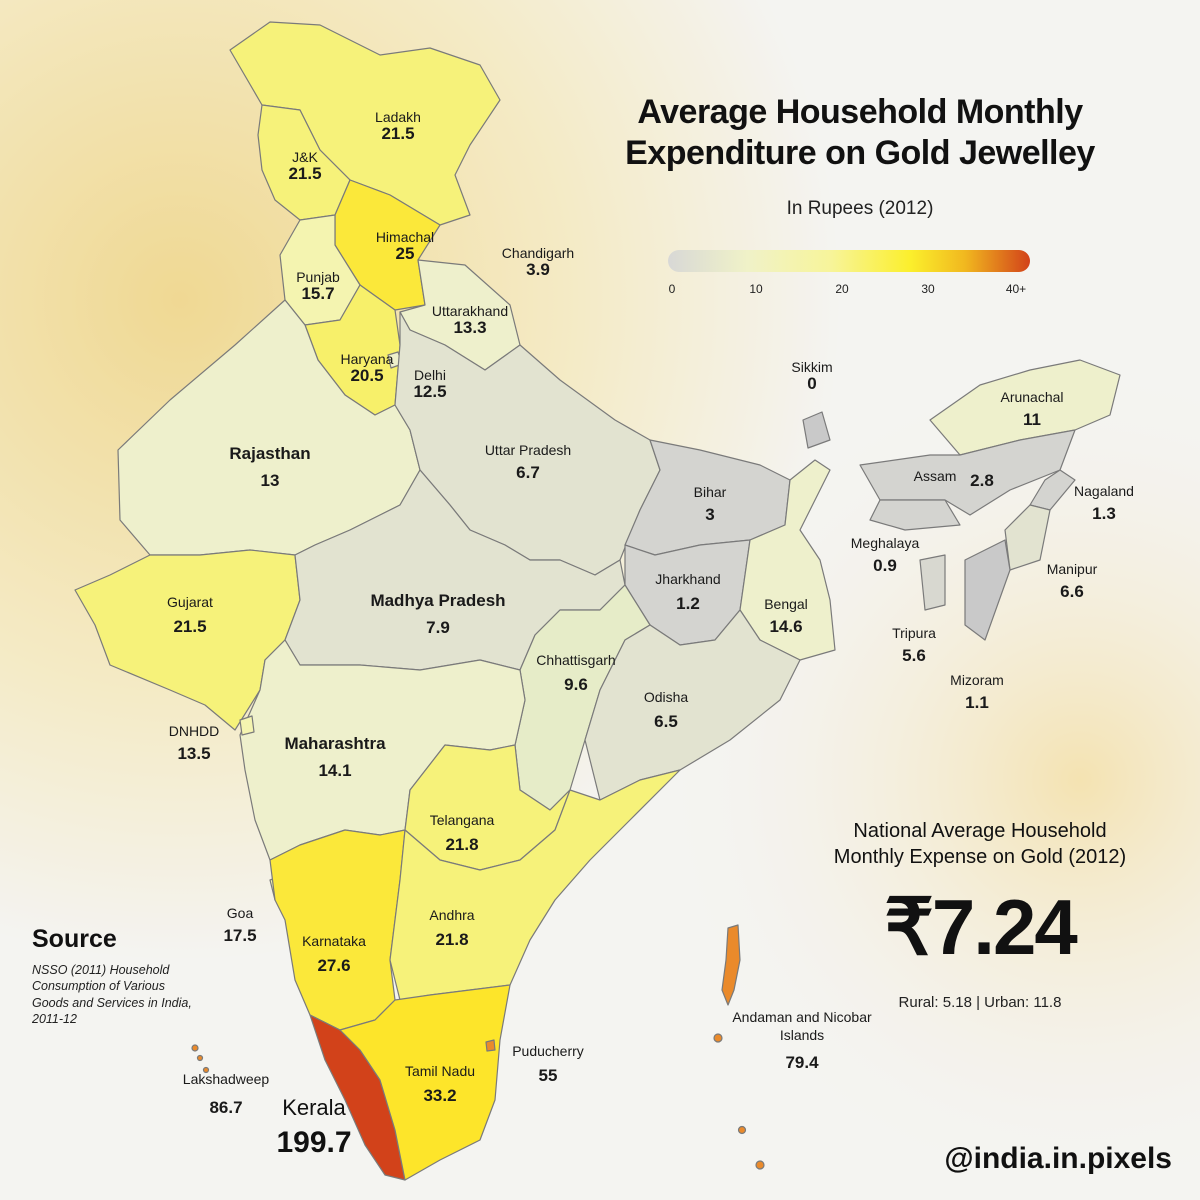 The width and height of the screenshot is (1200, 1200). Describe the element at coordinates (842, 289) in the screenshot. I see `legend-tick: 20` at that location.